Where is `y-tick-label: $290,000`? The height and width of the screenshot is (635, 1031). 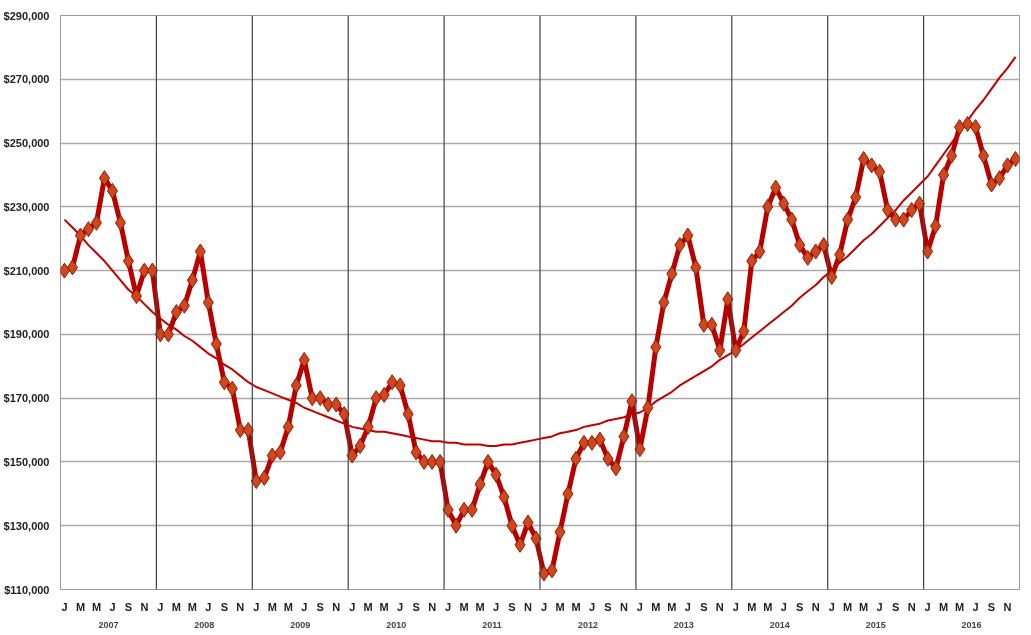 y-tick-label: $290,000 is located at coordinates (26, 15).